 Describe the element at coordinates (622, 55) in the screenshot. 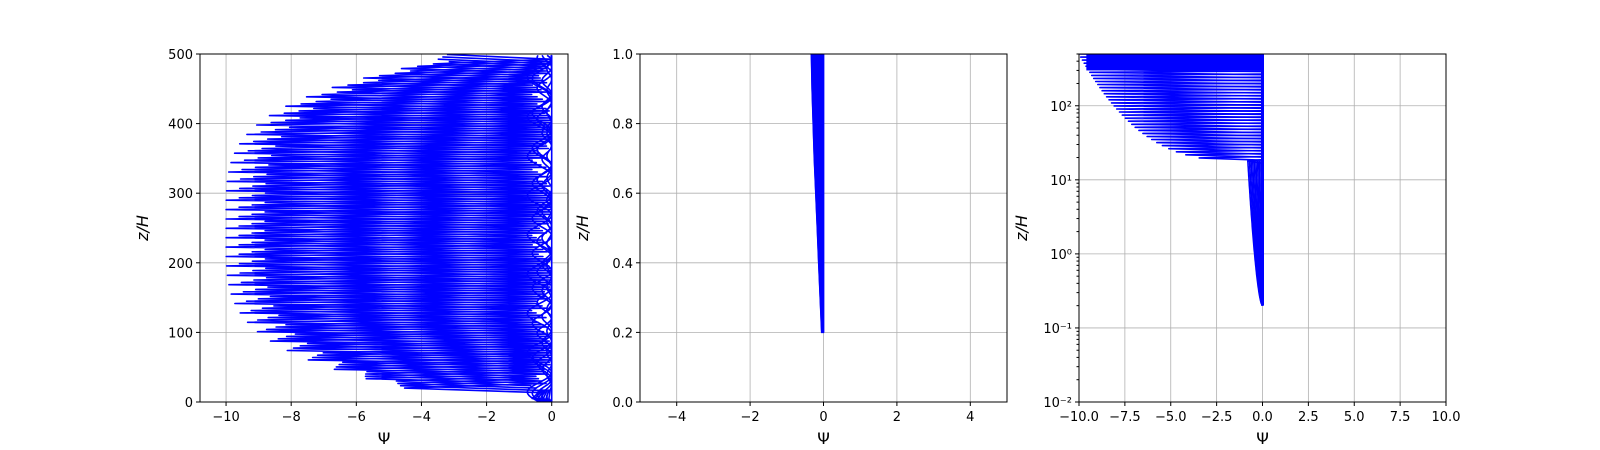

I see `y-tick-label: 1.0` at that location.